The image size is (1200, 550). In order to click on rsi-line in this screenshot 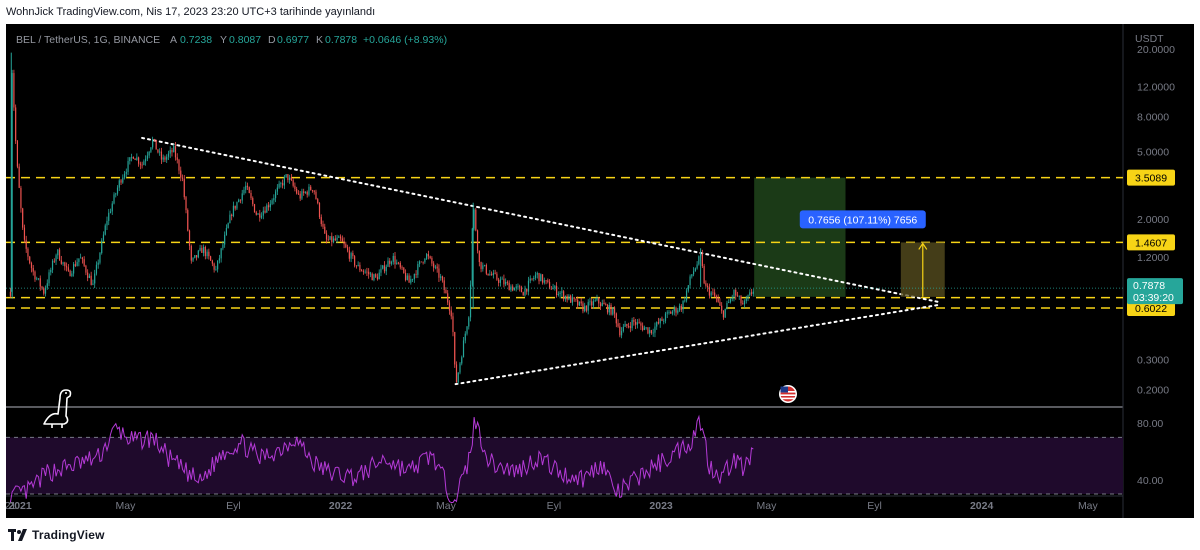, I will do `click(381, 458)`.